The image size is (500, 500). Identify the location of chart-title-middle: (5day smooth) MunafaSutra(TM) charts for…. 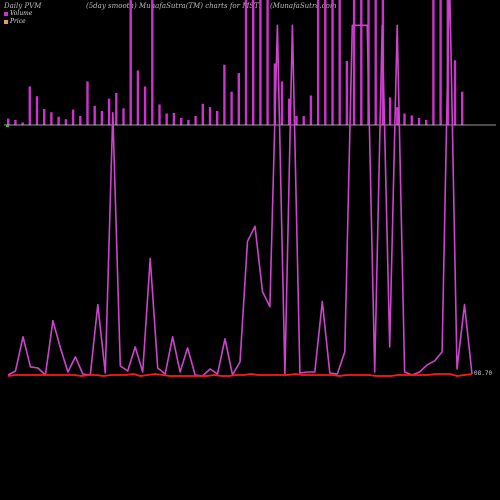
(174, 6).